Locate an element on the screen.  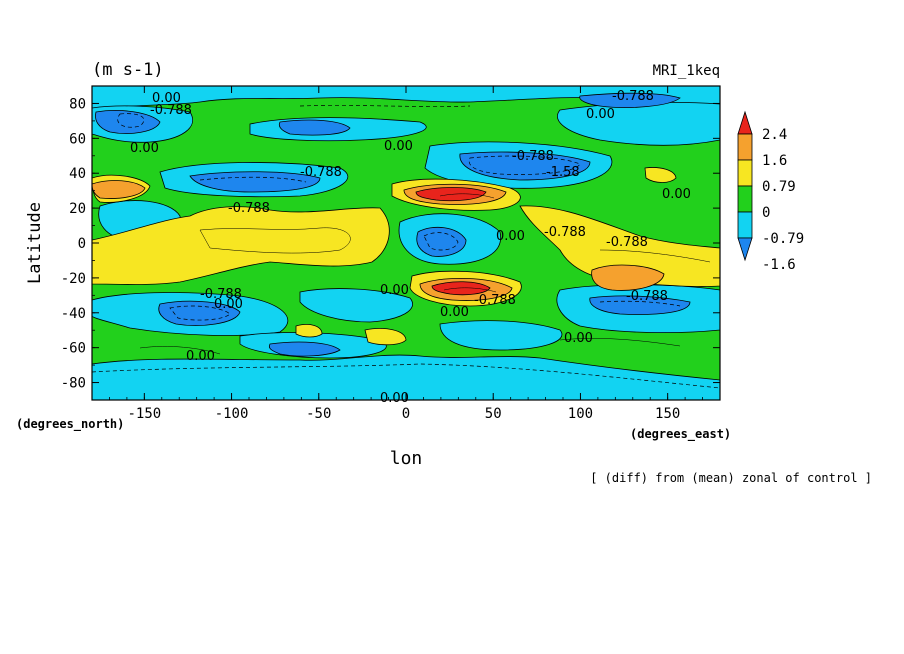
contour-pos-f is located at coordinates (180, 350).